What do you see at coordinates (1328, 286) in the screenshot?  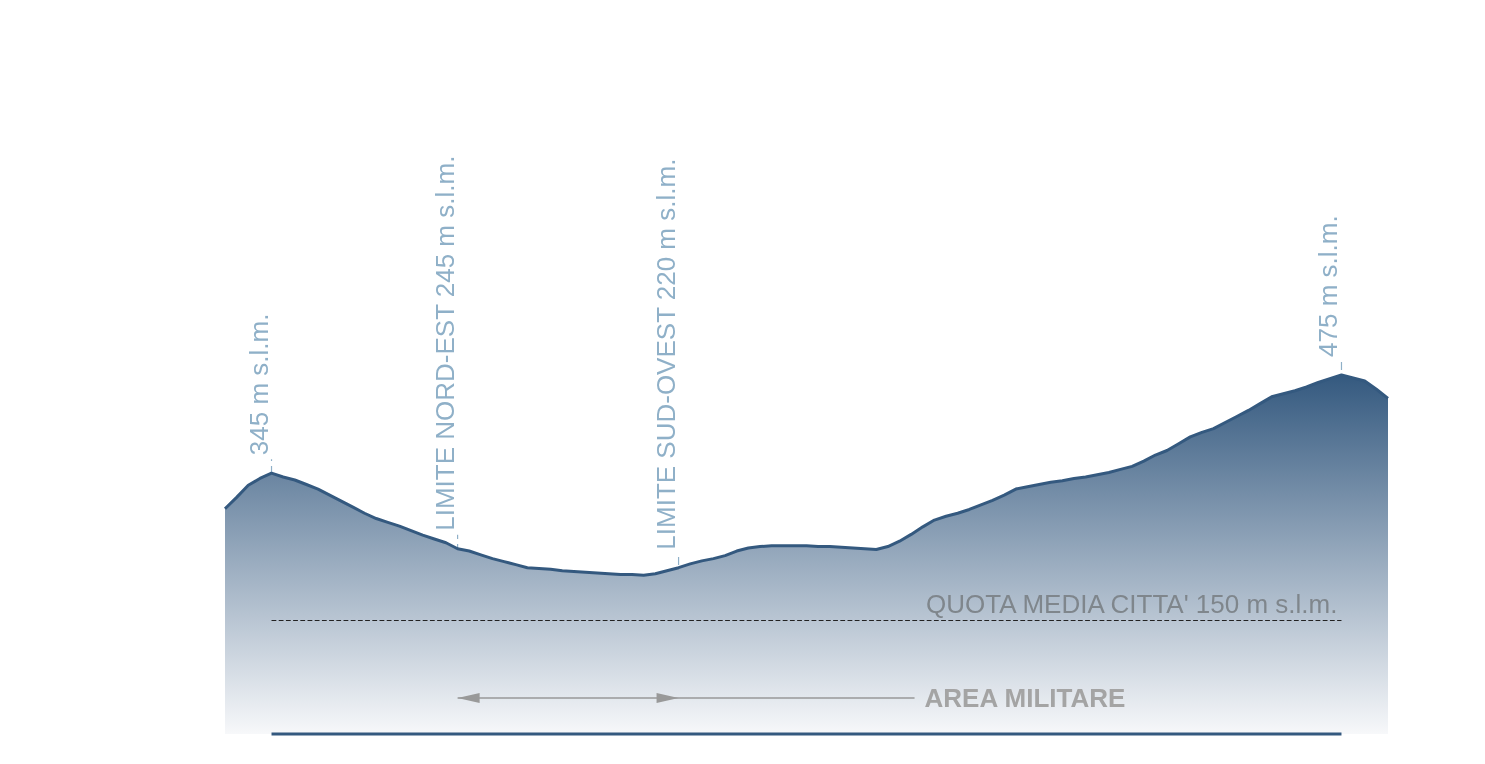 I see `data-label: 475 m s.l.m.` at bounding box center [1328, 286].